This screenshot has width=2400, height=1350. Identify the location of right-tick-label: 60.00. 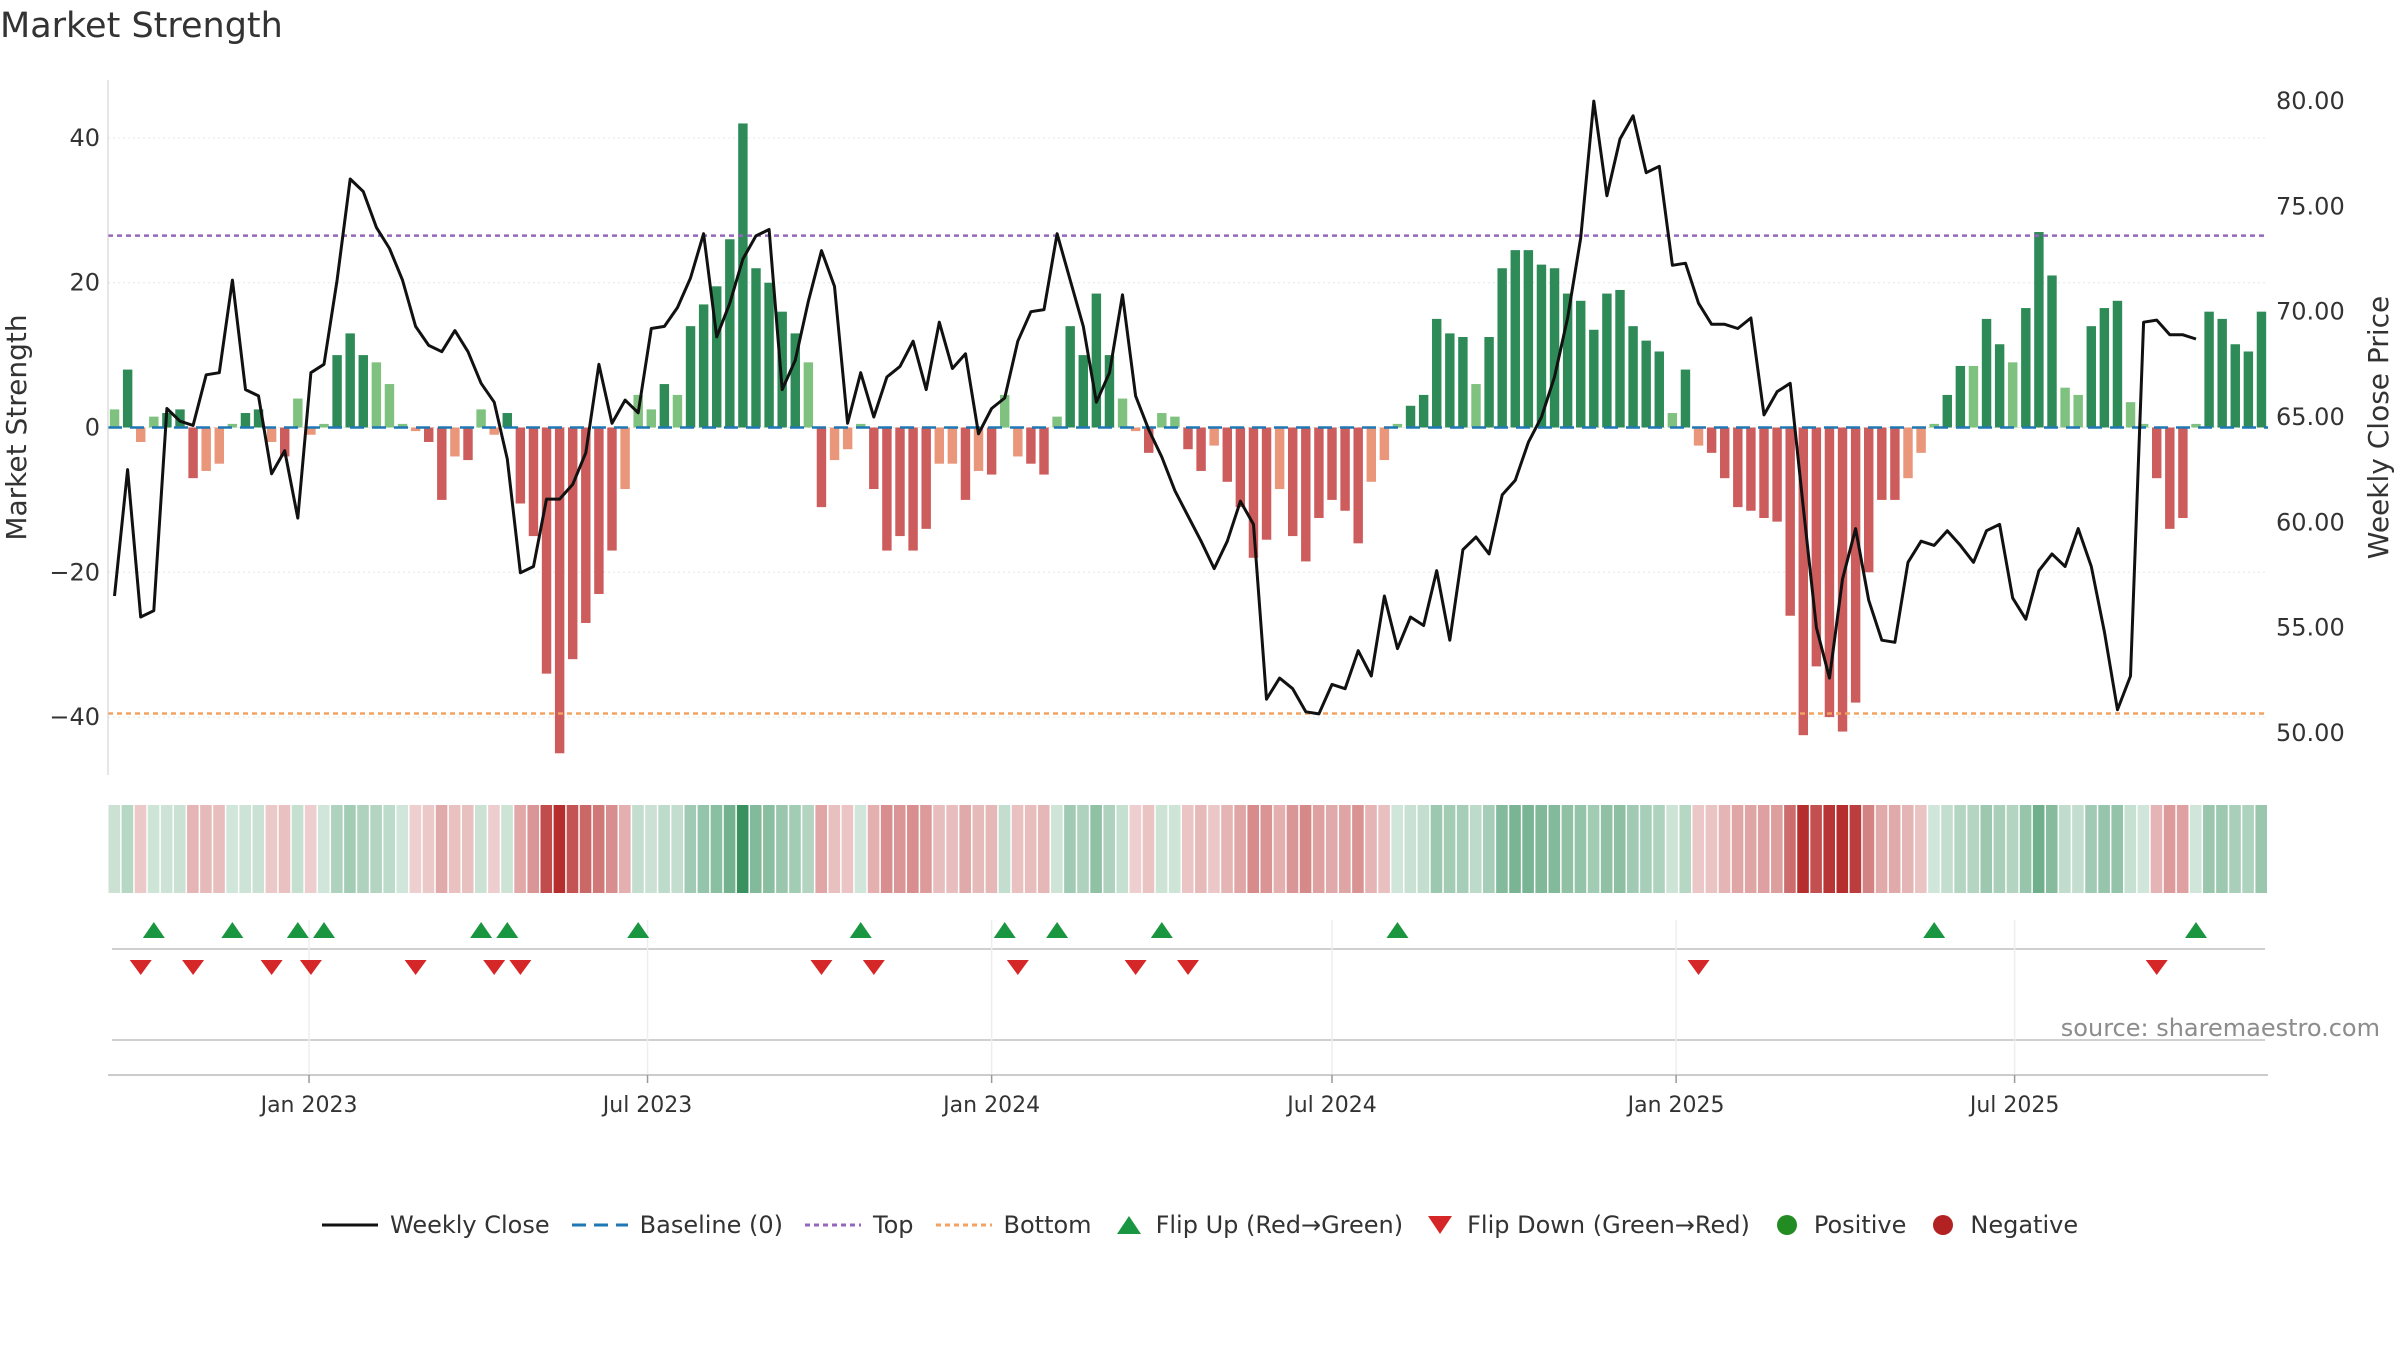
(2310, 522).